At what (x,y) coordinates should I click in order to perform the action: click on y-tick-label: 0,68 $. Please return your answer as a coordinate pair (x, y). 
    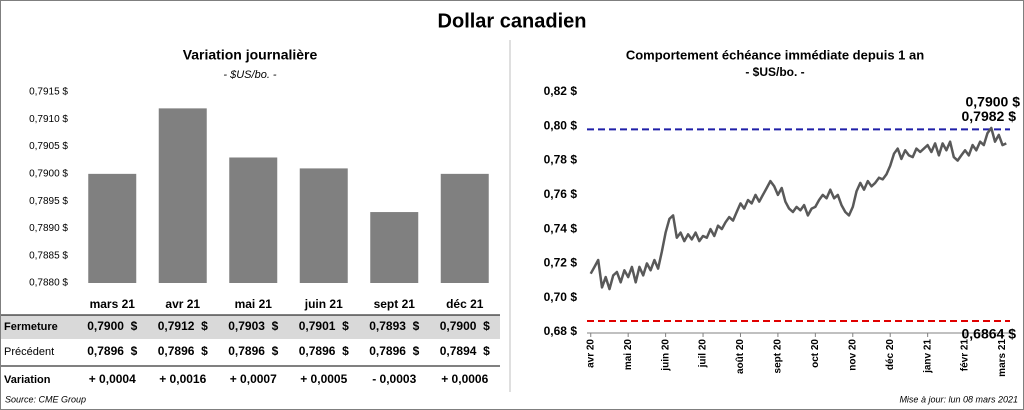
    Looking at the image, I should click on (561, 331).